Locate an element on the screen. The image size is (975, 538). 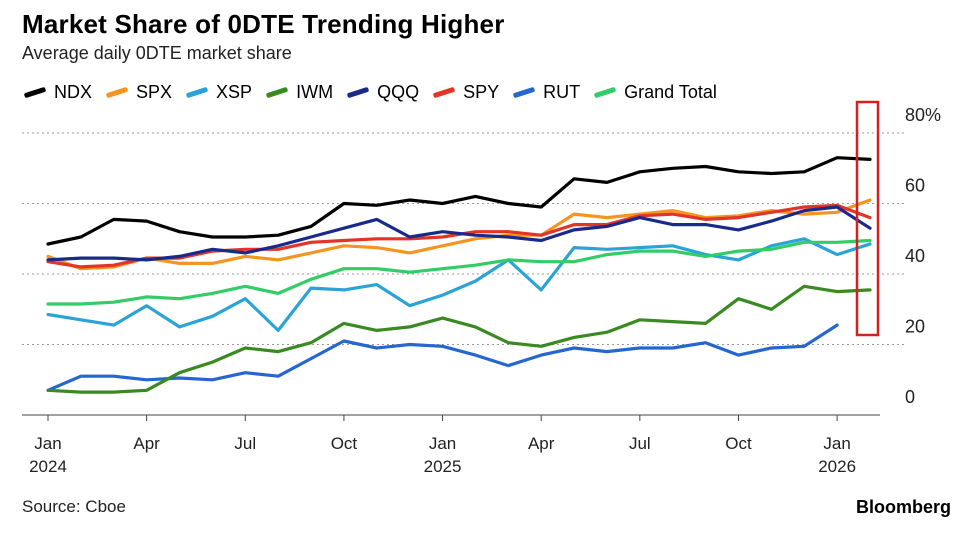
series-line-spx is located at coordinates (459, 234).